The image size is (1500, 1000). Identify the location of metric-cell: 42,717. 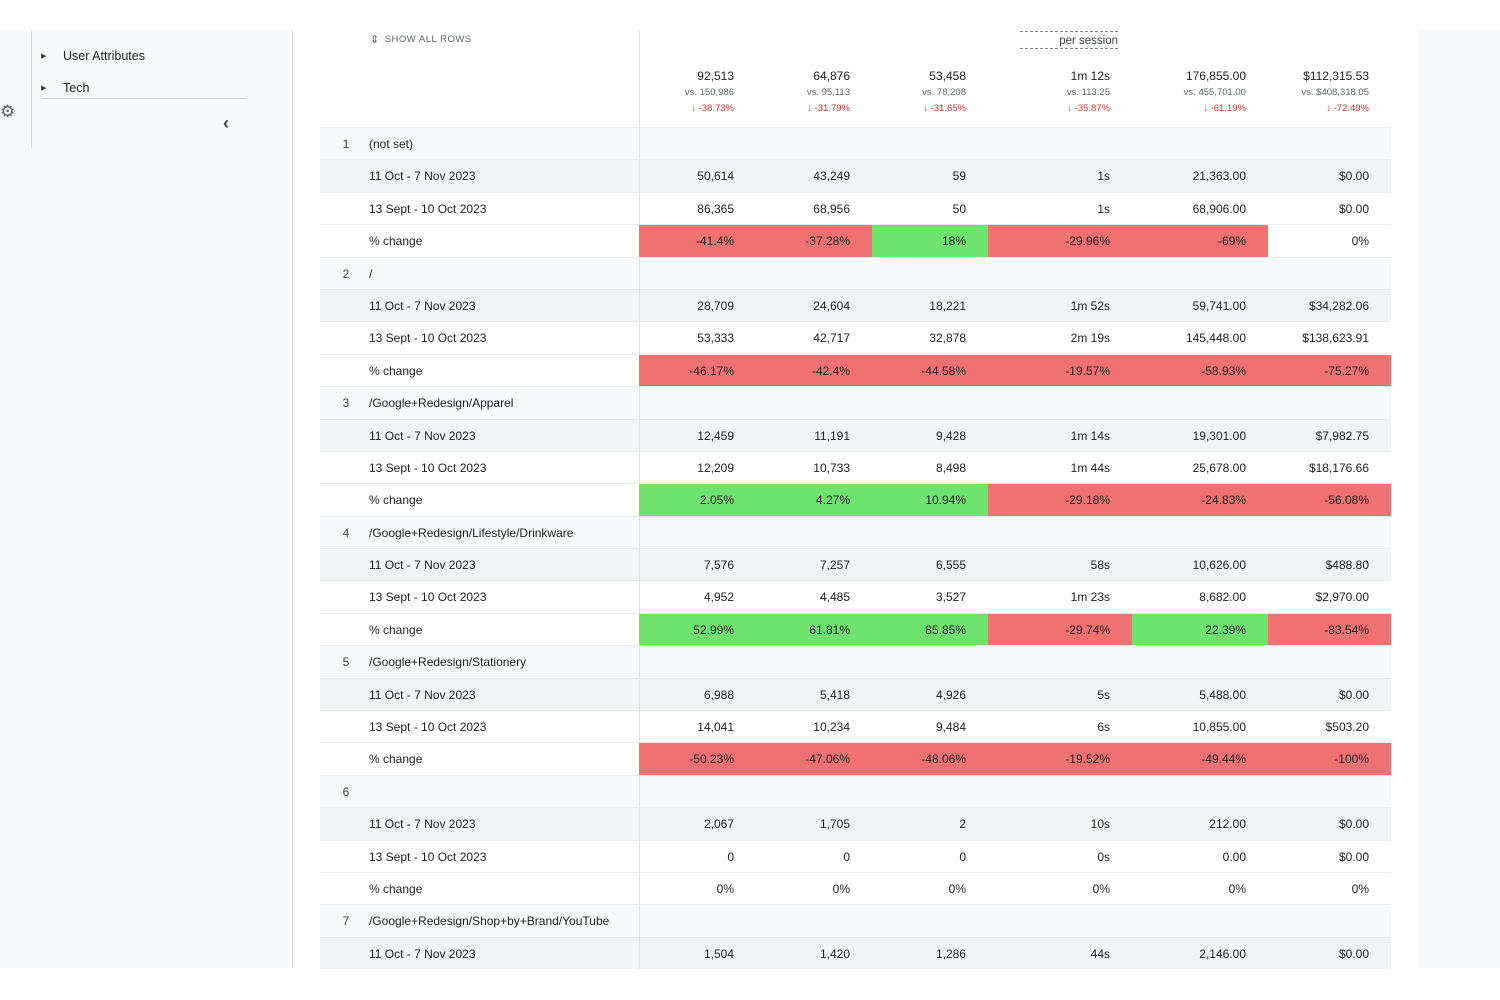
(831, 338).